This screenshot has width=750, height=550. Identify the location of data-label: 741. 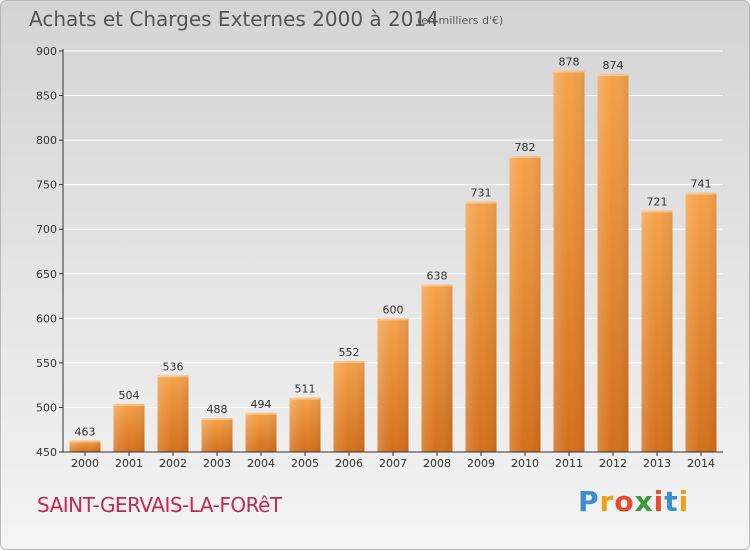
(701, 184).